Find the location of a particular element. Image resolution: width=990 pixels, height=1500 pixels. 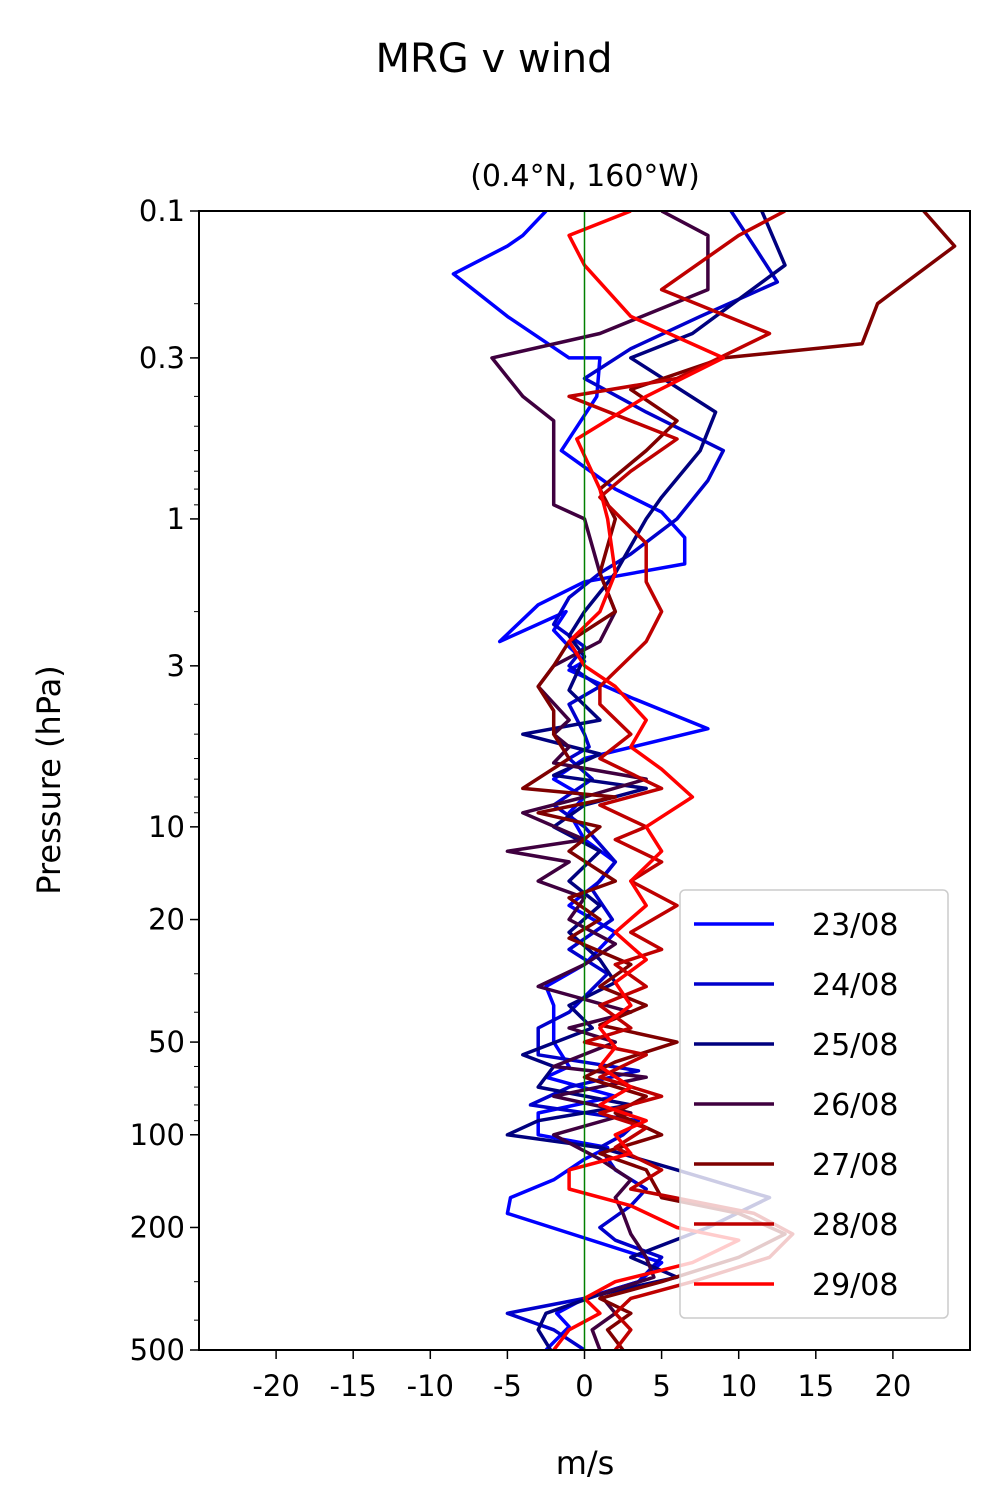

y-tick-label: 100 is located at coordinates (157, 1135).